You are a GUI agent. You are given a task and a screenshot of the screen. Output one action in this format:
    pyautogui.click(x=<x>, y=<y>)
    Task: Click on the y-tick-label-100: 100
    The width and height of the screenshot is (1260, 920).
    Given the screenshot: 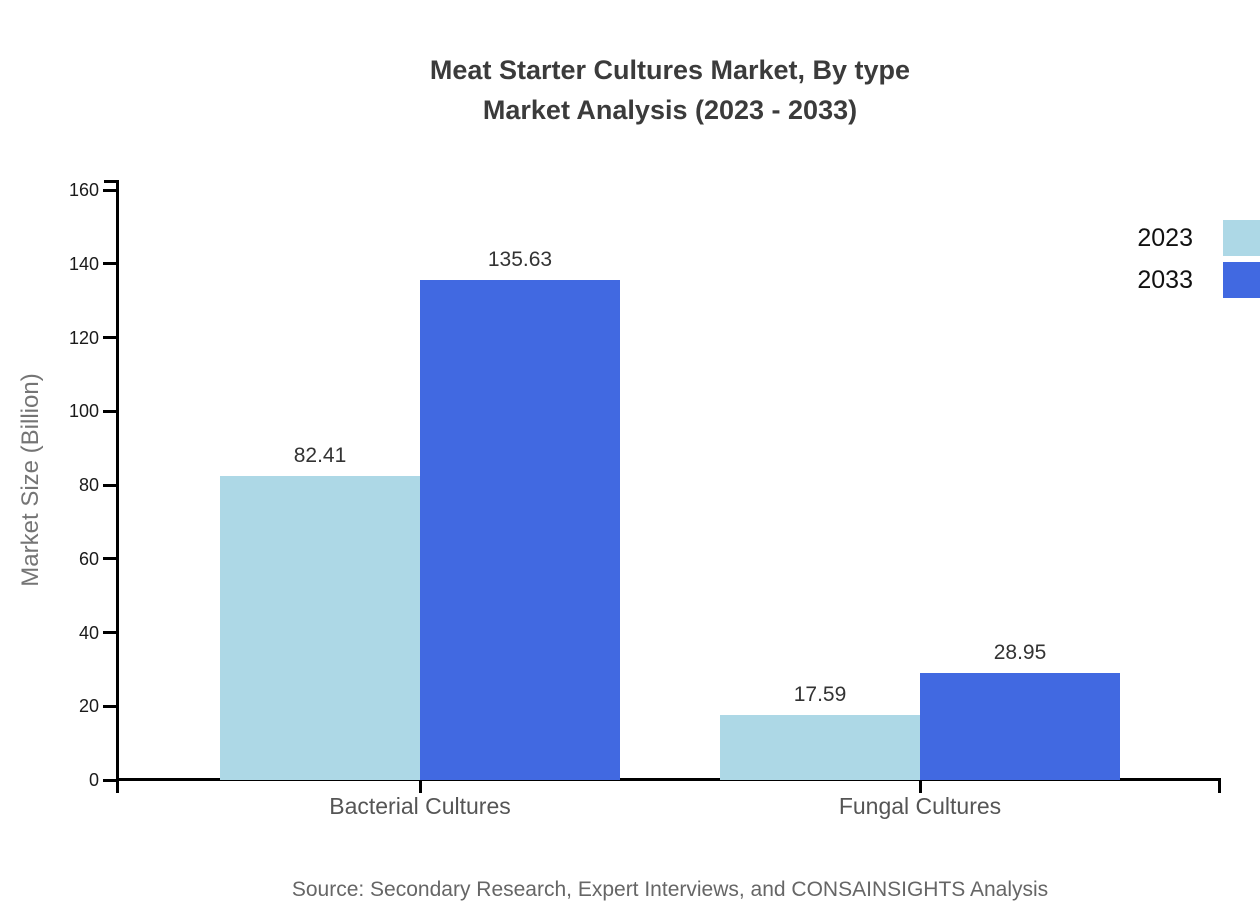 What is the action you would take?
    pyautogui.click(x=83, y=411)
    